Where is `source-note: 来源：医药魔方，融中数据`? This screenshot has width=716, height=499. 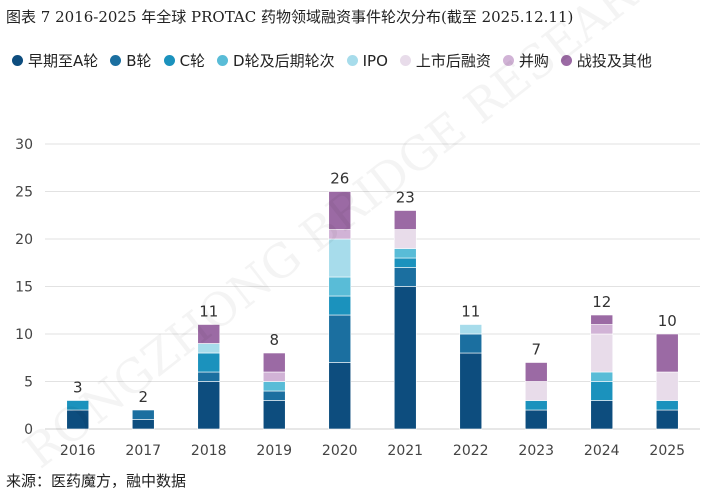 source-note: 来源：医药魔方，融中数据 is located at coordinates (96, 481).